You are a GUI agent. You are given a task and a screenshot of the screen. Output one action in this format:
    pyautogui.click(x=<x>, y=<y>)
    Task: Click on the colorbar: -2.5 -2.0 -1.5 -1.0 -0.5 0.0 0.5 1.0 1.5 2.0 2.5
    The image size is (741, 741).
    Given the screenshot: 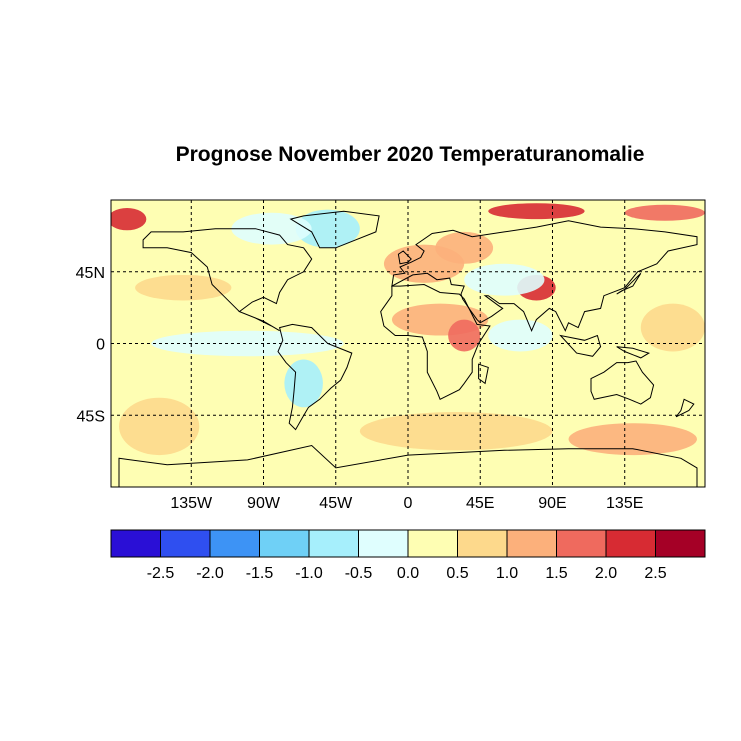 What is the action you would take?
    pyautogui.click(x=408, y=555)
    